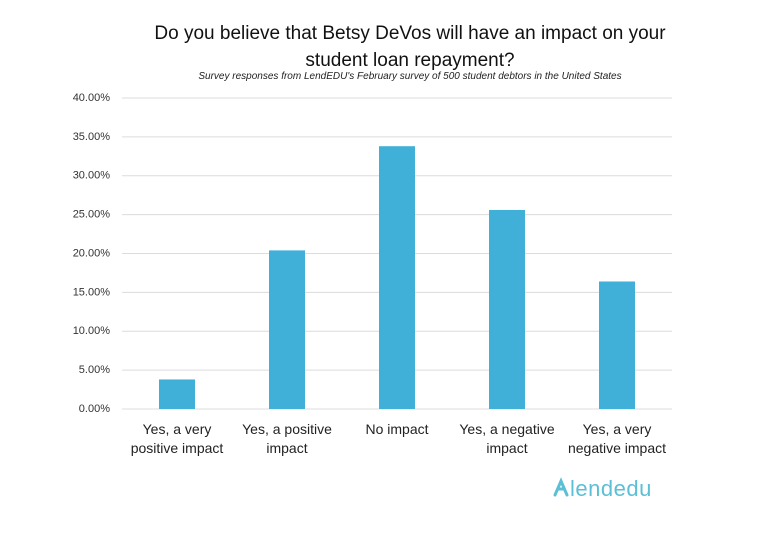 Image resolution: width=776 pixels, height=537 pixels. I want to click on x-tick-label: Yes, a positive impact, so click(287, 438).